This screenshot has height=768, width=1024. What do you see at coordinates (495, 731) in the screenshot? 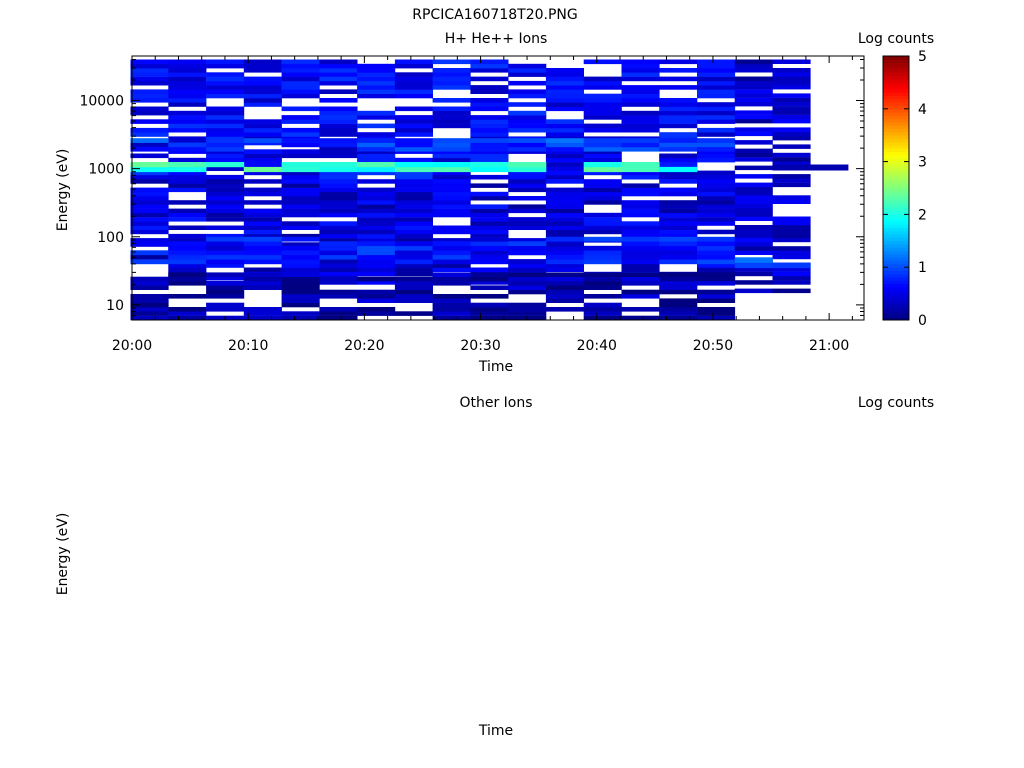
I see `x-axis-label: Time` at bounding box center [495, 731].